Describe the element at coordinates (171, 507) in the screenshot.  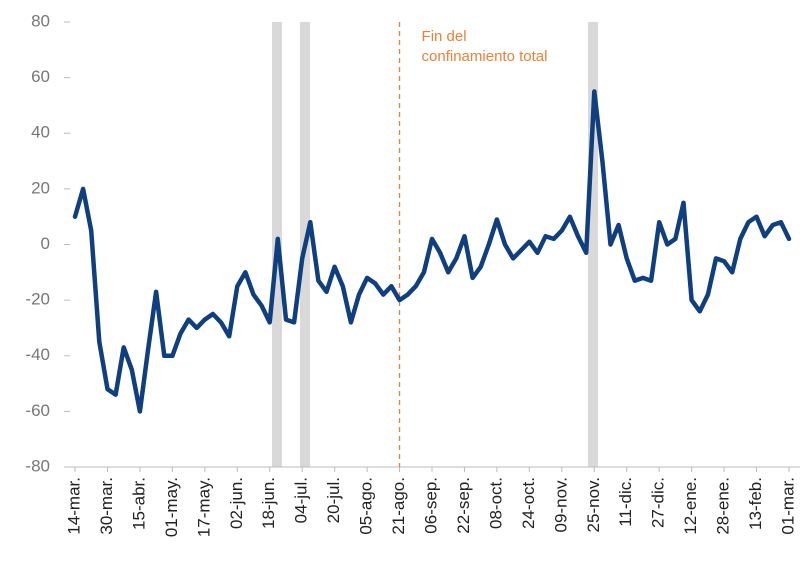
I see `x-tick-label: 01-may.` at that location.